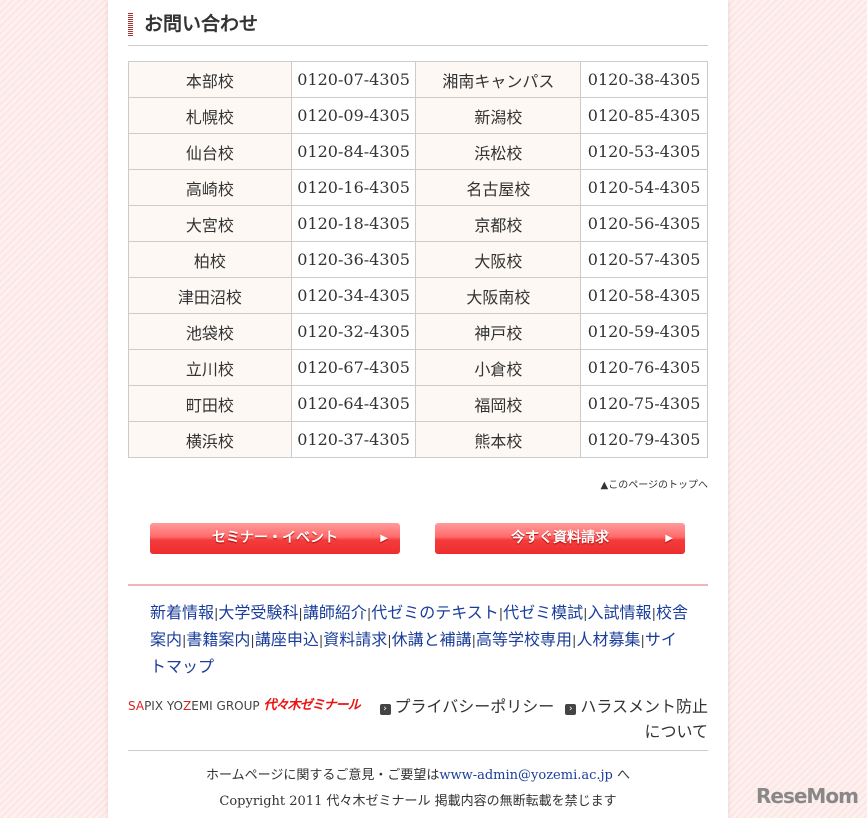 Image resolution: width=867 pixels, height=818 pixels. Describe the element at coordinates (419, 626) in the screenshot. I see `footer-link: 校舎案内` at that location.